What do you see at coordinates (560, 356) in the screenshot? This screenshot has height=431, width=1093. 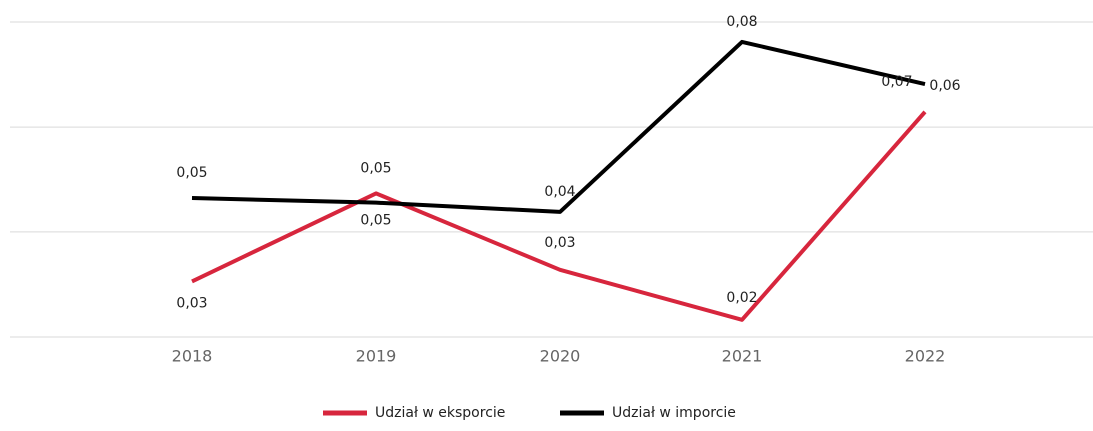 I see `x-tick-label: 2020` at bounding box center [560, 356].